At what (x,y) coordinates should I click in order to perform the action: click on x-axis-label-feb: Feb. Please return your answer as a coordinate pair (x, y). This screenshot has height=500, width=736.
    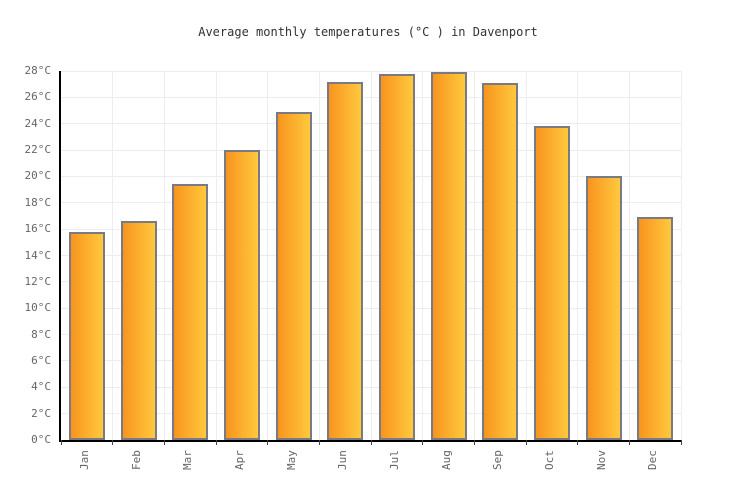
    Looking at the image, I should click on (136, 460).